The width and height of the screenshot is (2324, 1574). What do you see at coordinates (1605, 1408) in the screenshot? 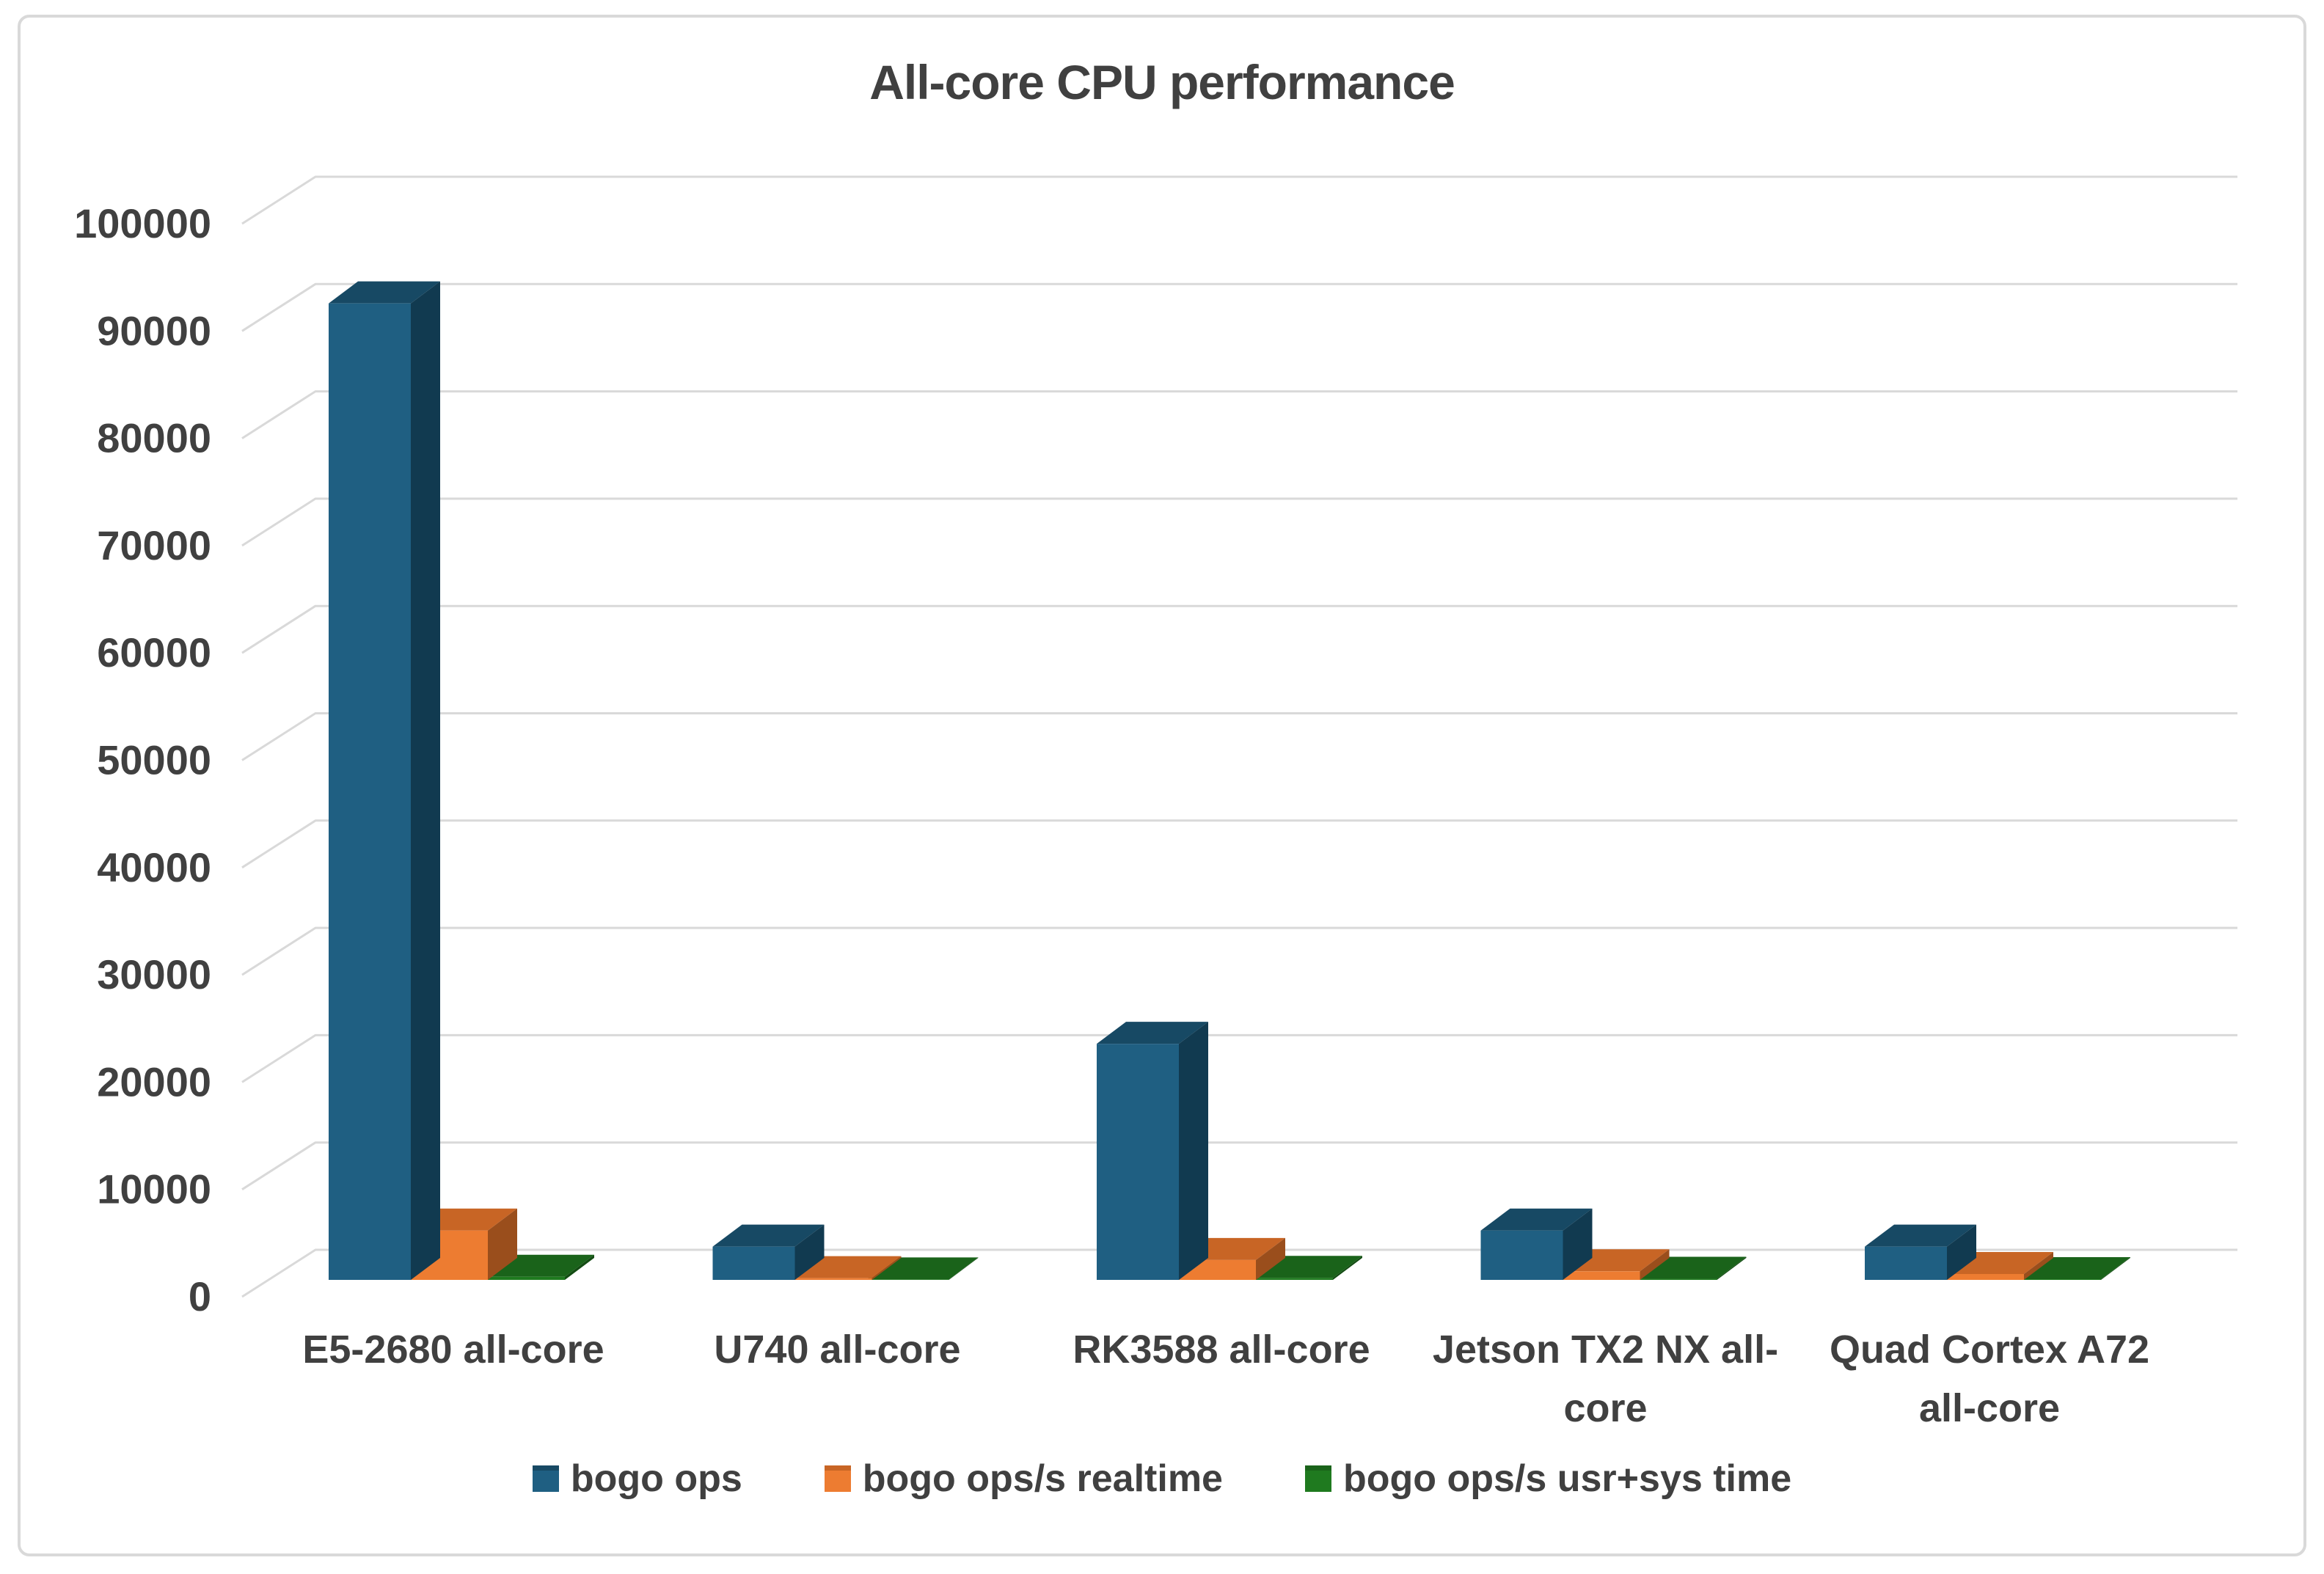
I see `x-category-label-3: core` at bounding box center [1605, 1408].